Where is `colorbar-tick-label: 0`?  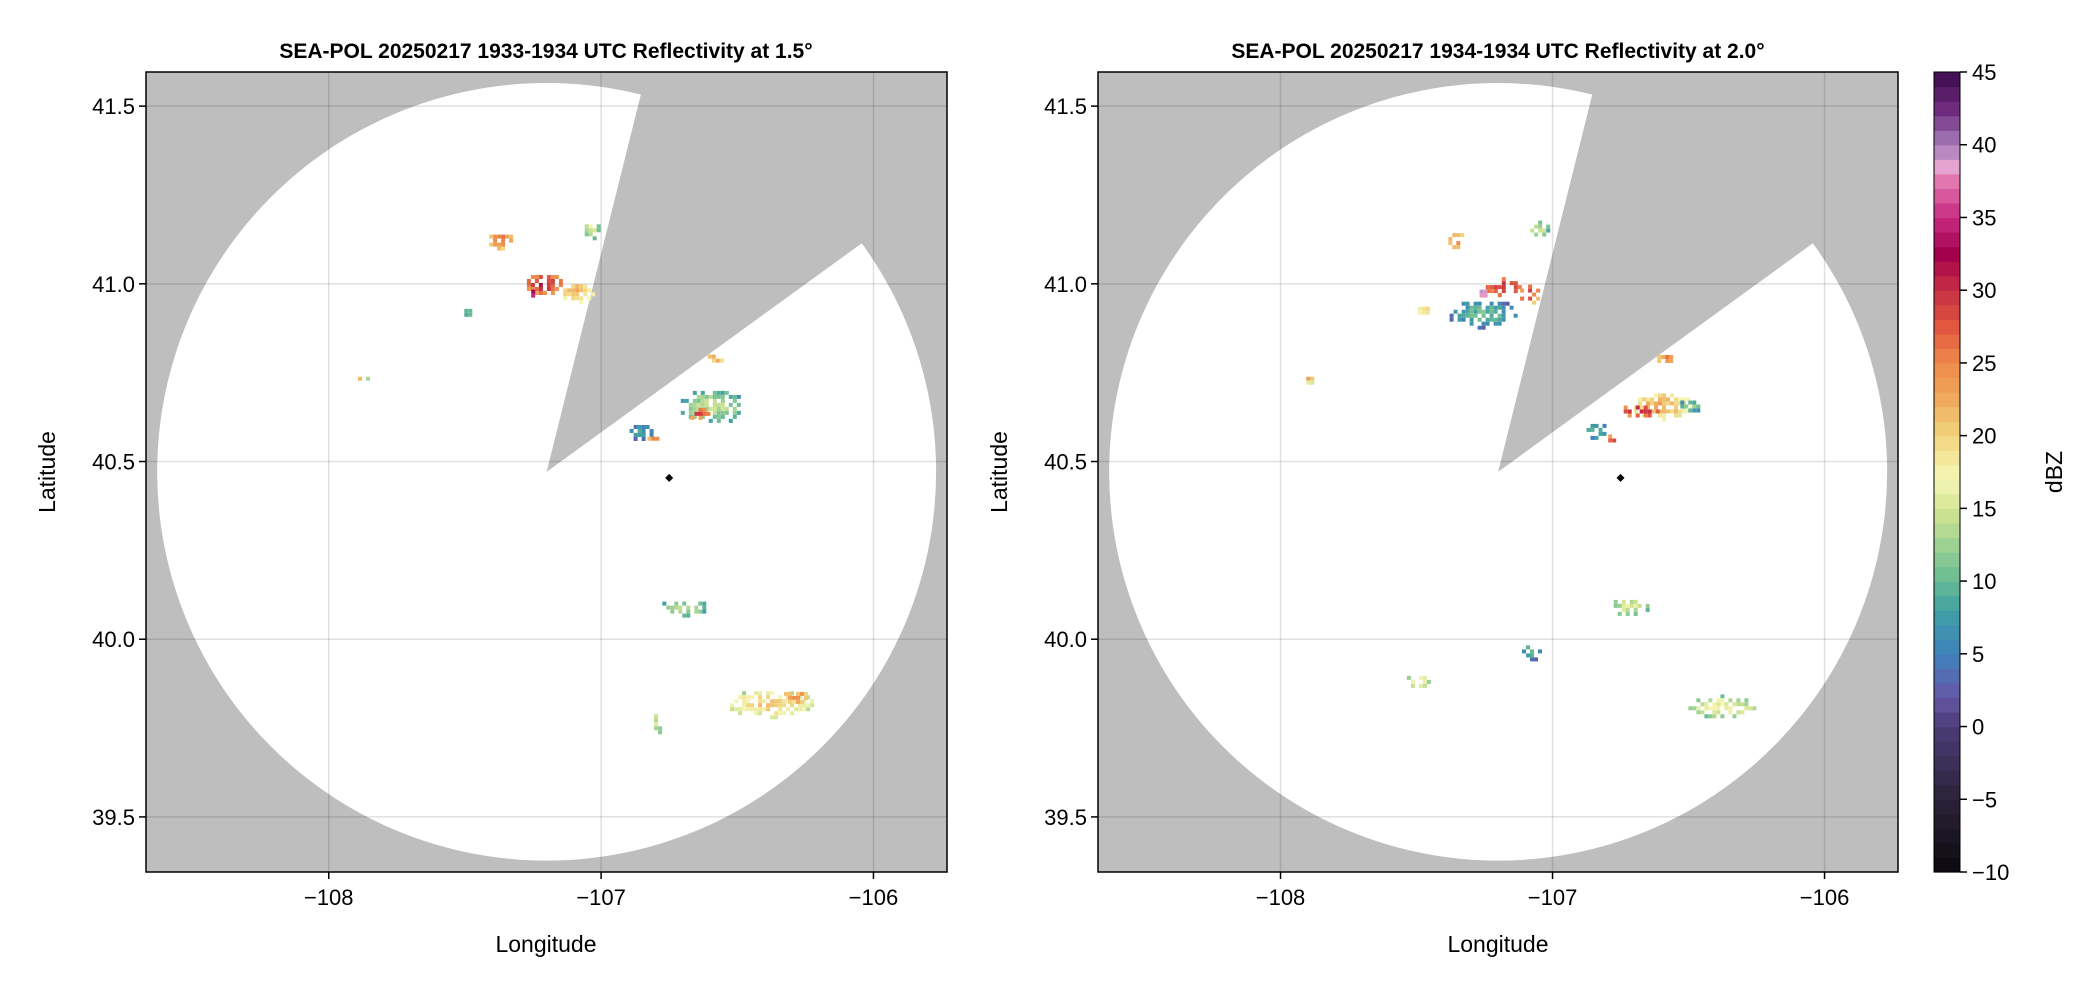 colorbar-tick-label: 0 is located at coordinates (1978, 727).